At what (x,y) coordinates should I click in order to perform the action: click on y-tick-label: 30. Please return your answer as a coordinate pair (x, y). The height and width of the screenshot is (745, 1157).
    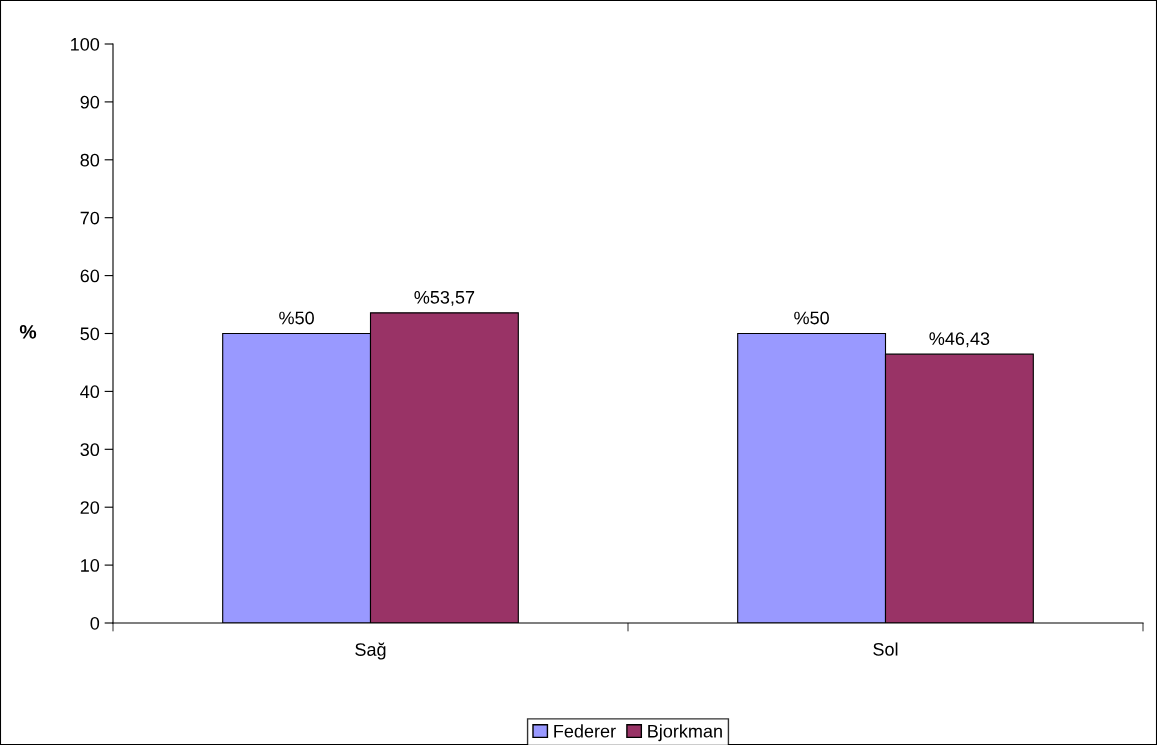
    Looking at the image, I should click on (90, 450).